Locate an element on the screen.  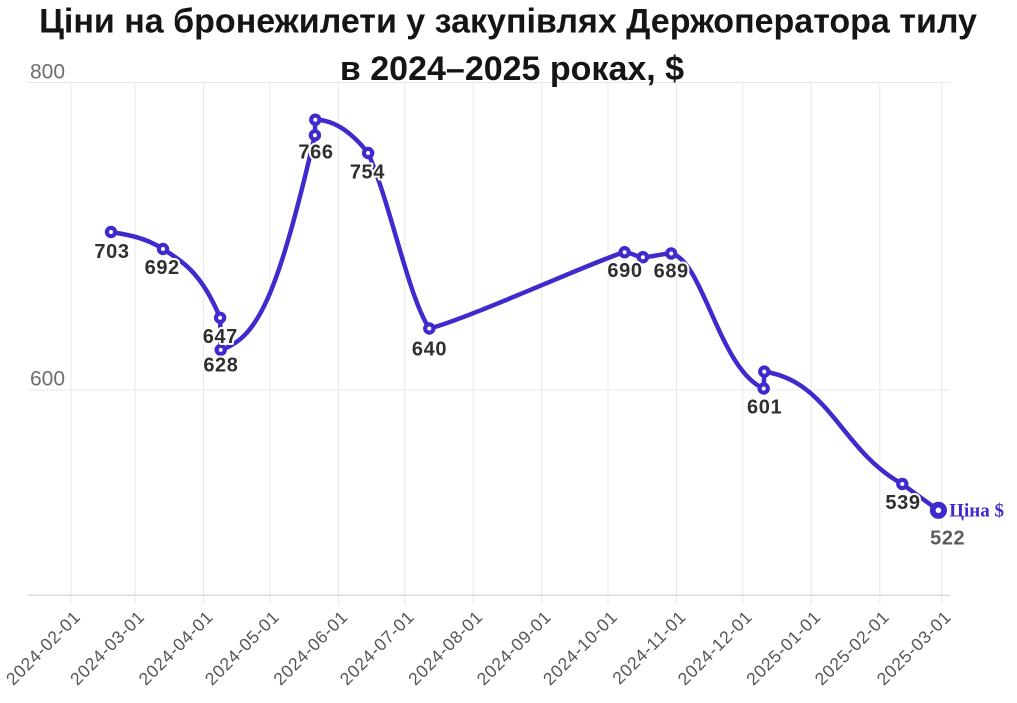
svg-text: Ціна $ is located at coordinates (976, 510).